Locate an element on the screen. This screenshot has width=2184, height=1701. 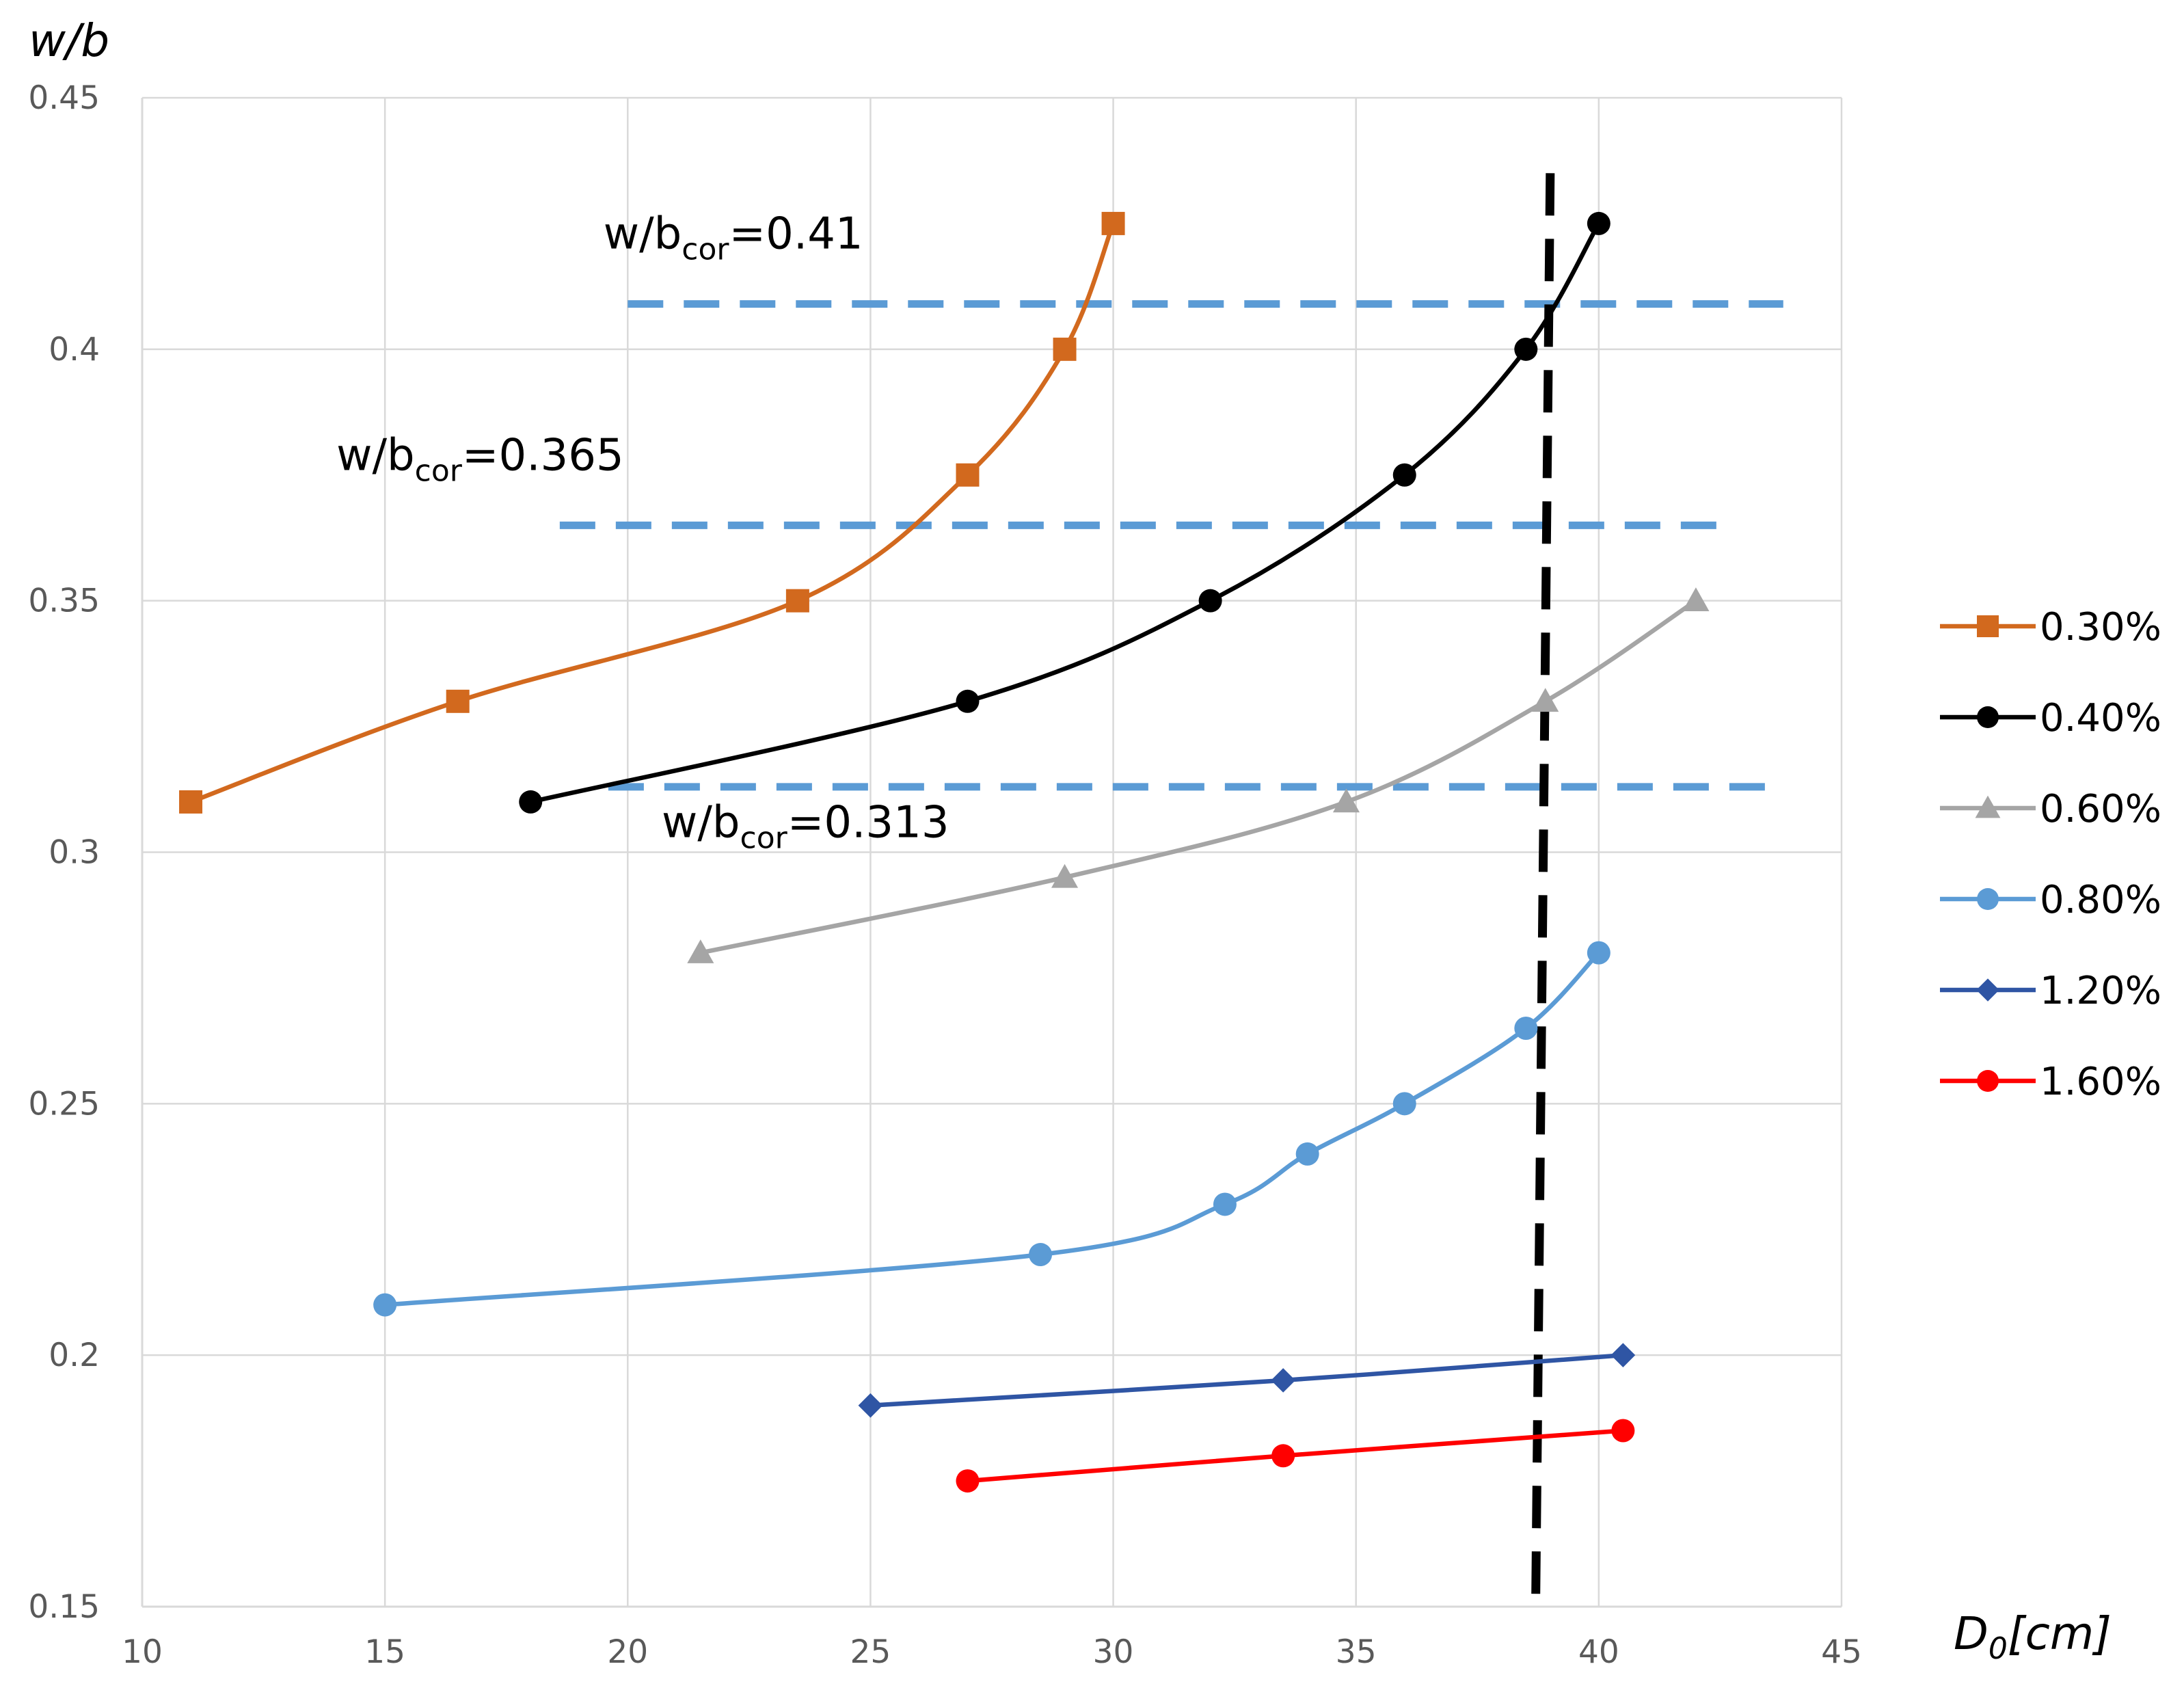
point-1.20%-2 is located at coordinates (1623, 1356).